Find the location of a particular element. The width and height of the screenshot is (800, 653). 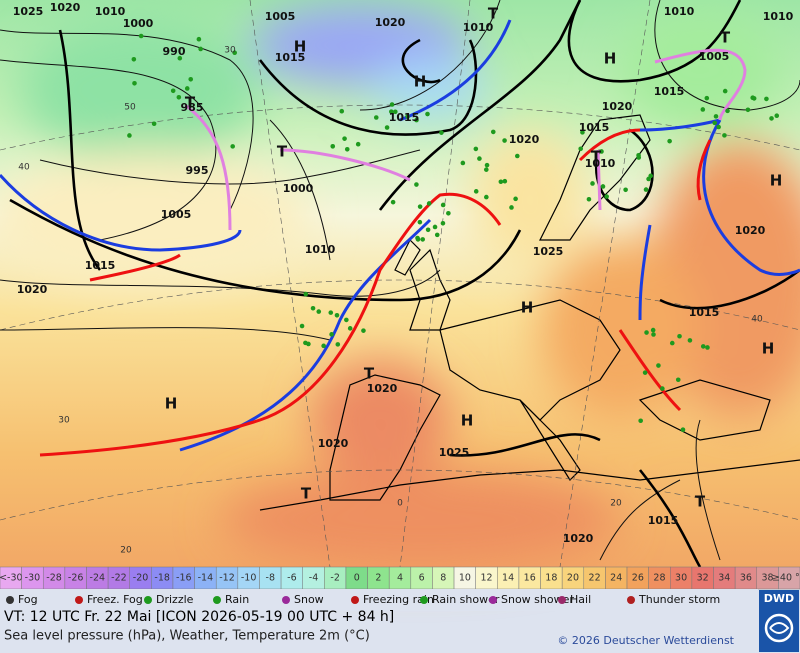

legend-label: Drizzle is located at coordinates (175, 599).